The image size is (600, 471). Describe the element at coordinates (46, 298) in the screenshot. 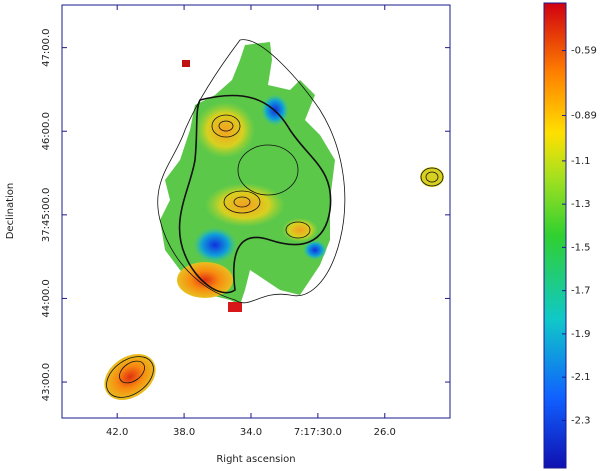

I see `y-tick-label: 44:00.0` at that location.